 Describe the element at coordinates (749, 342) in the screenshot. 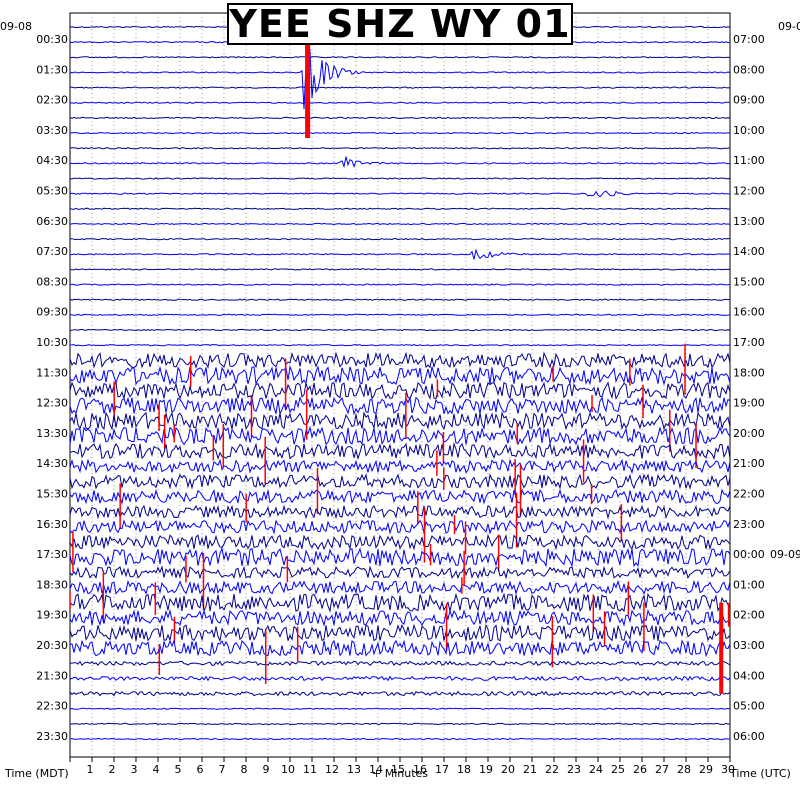

I see `right-tick-label: 17:00` at that location.